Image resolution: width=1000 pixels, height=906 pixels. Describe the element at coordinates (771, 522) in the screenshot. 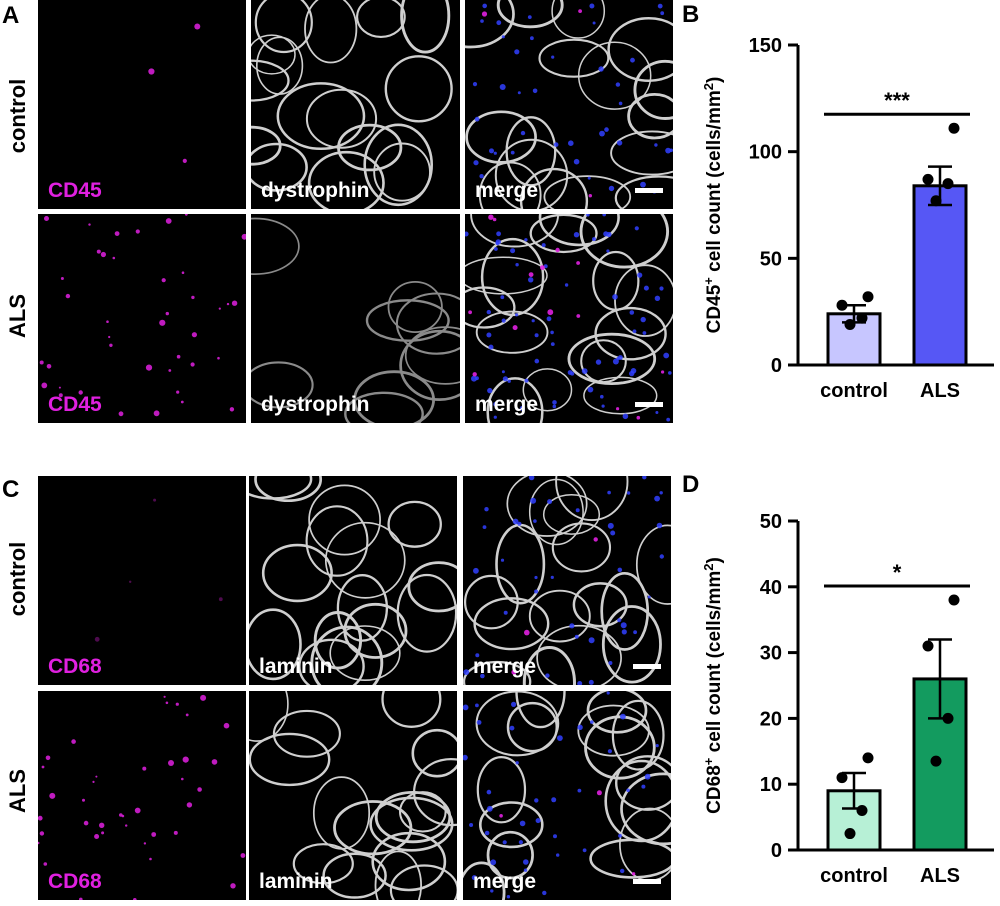

I see `y-tick-label: 50` at that location.